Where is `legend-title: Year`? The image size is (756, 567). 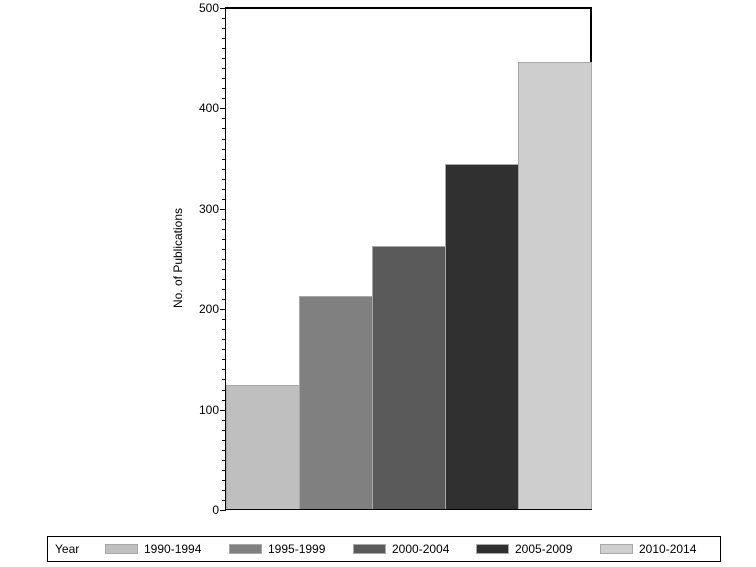
legend-title: Year is located at coordinates (67, 549).